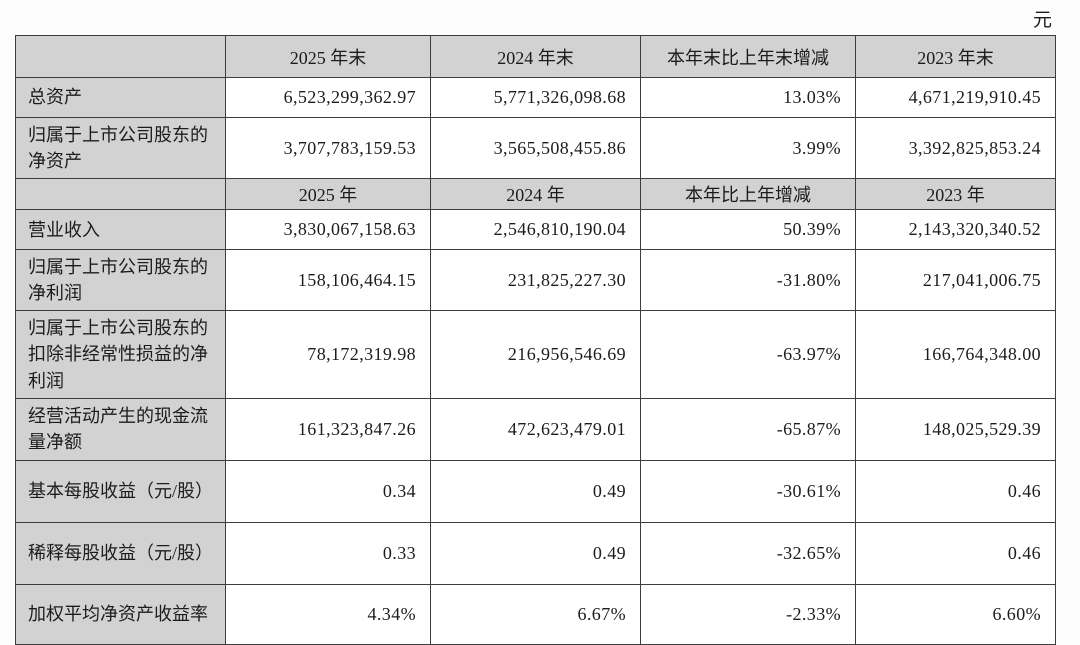 Image resolution: width=1080 pixels, height=645 pixels. Describe the element at coordinates (955, 230) in the screenshot. I see `cell-value: 2,143,320,340.52` at that location.